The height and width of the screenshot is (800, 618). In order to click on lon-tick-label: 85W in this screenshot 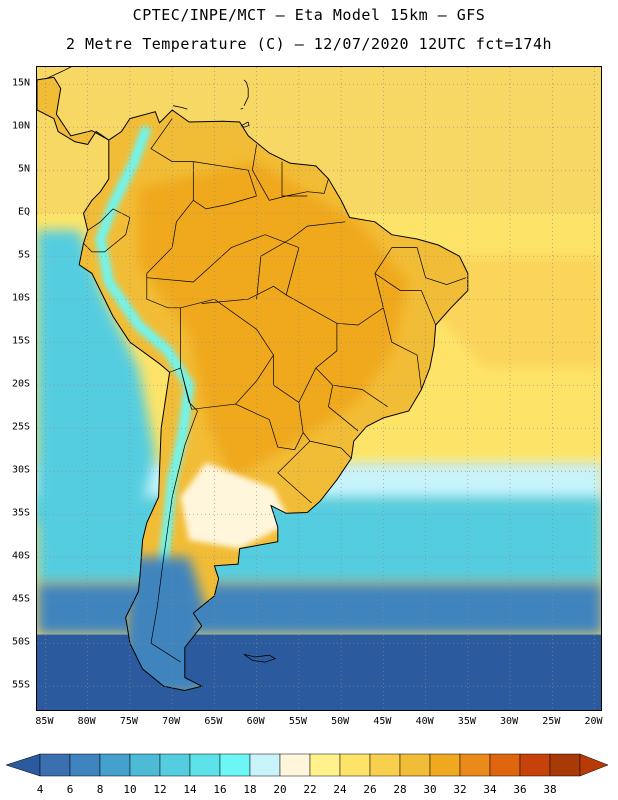, I will do `click(44, 721)`.